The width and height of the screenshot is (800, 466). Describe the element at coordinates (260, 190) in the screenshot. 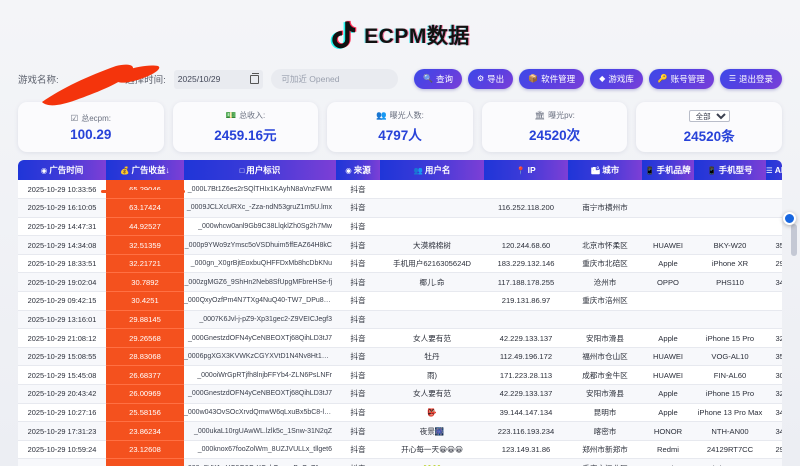

I see `cell-uid: _000L7Bt1Z6es2rSQlTHIx1KAyhN8aVnzFWM` at that location.